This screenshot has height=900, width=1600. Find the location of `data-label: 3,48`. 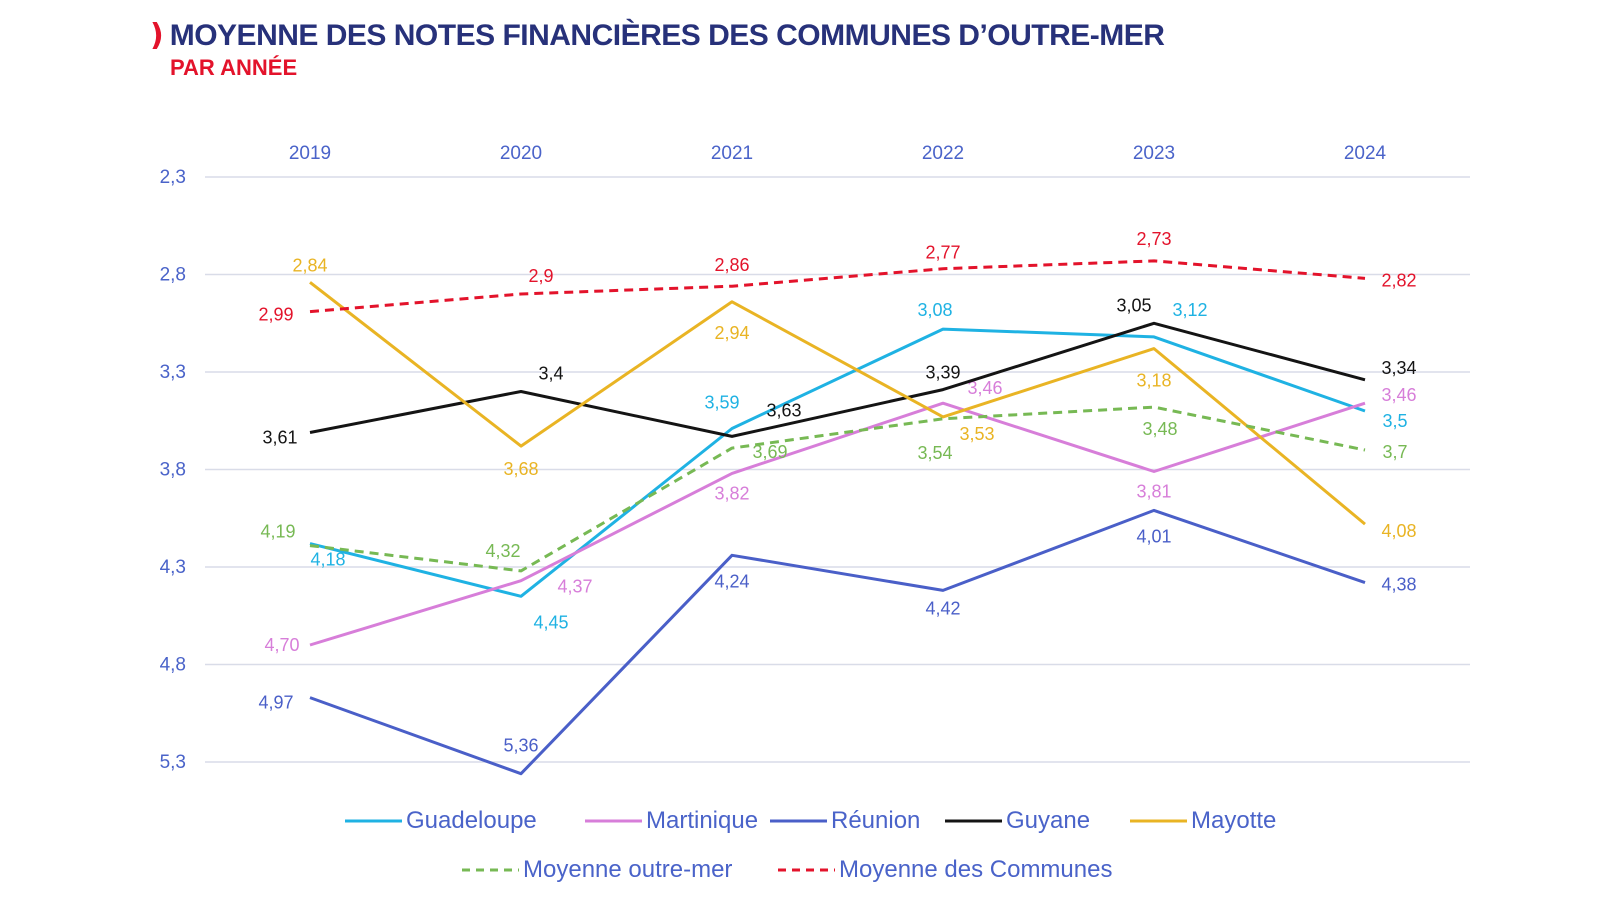

data-label: 3,48 is located at coordinates (1159, 429).